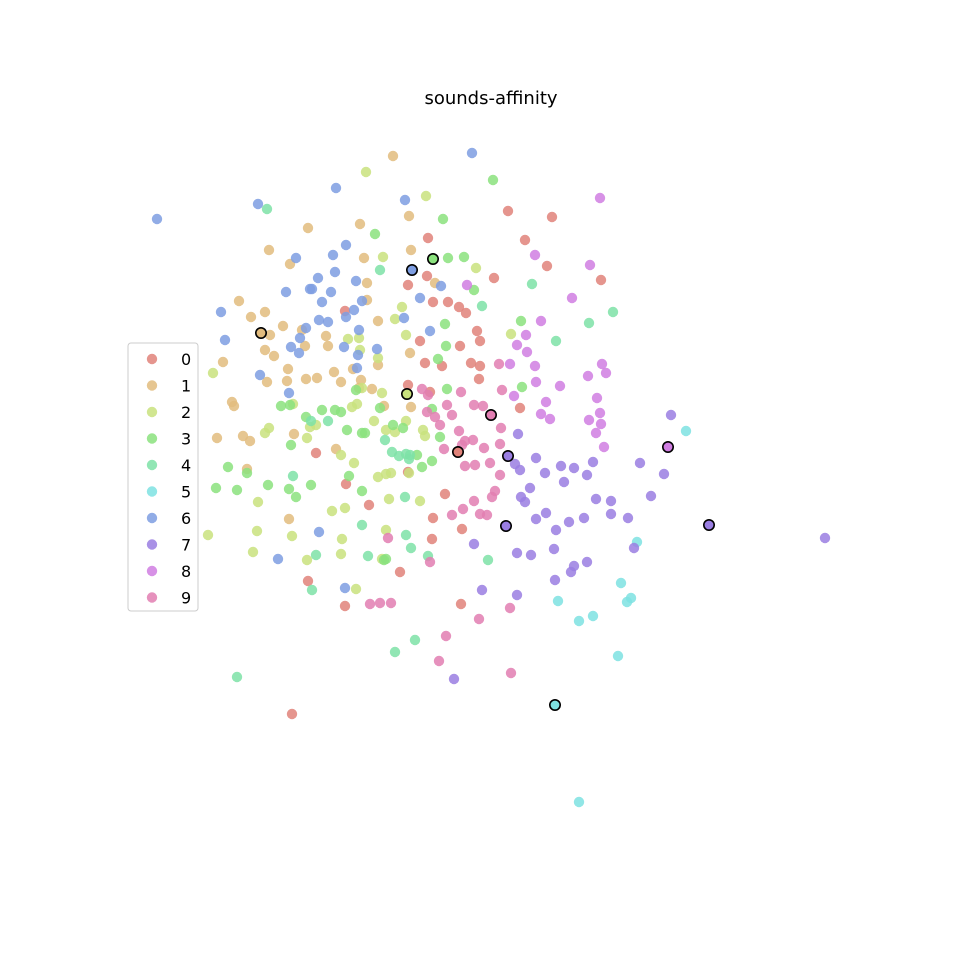 Image resolution: width=960 pixels, height=960 pixels. Describe the element at coordinates (186, 386) in the screenshot. I see `legend-label-1: 1` at that location.